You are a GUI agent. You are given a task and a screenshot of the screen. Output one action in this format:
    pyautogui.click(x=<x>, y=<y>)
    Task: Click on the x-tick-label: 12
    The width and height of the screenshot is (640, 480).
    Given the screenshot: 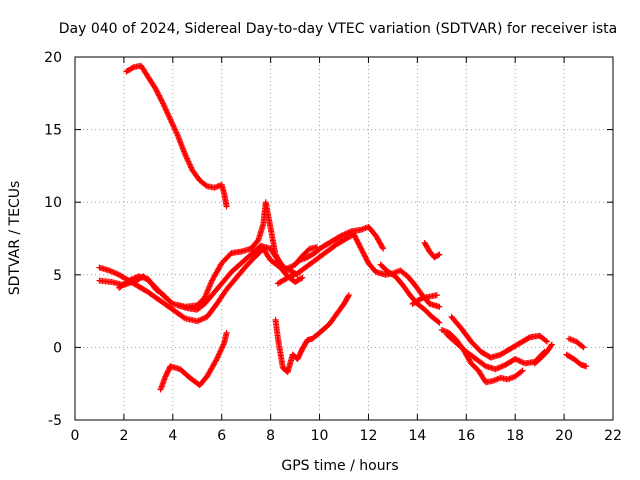 What is the action you would take?
    pyautogui.click(x=369, y=436)
    